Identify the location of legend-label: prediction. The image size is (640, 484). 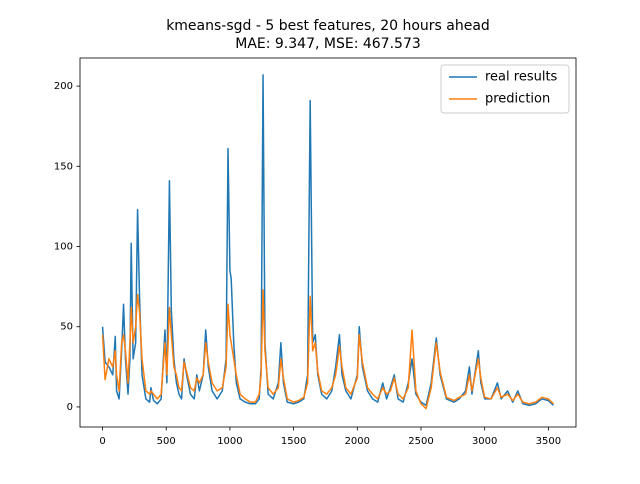
(517, 99).